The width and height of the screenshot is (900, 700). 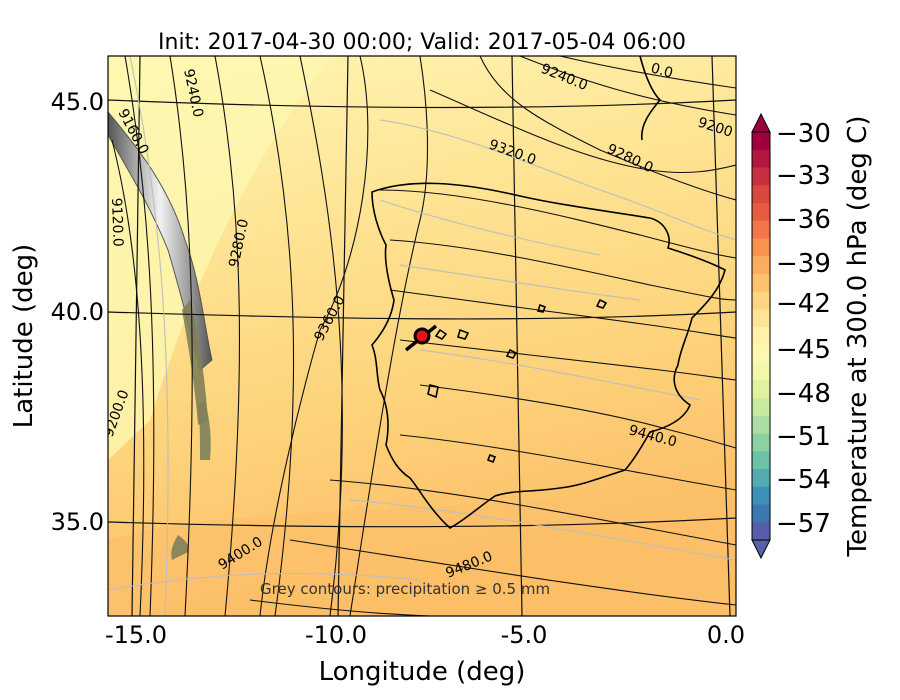 I want to click on colorbar-frame, so click(x=761, y=336).